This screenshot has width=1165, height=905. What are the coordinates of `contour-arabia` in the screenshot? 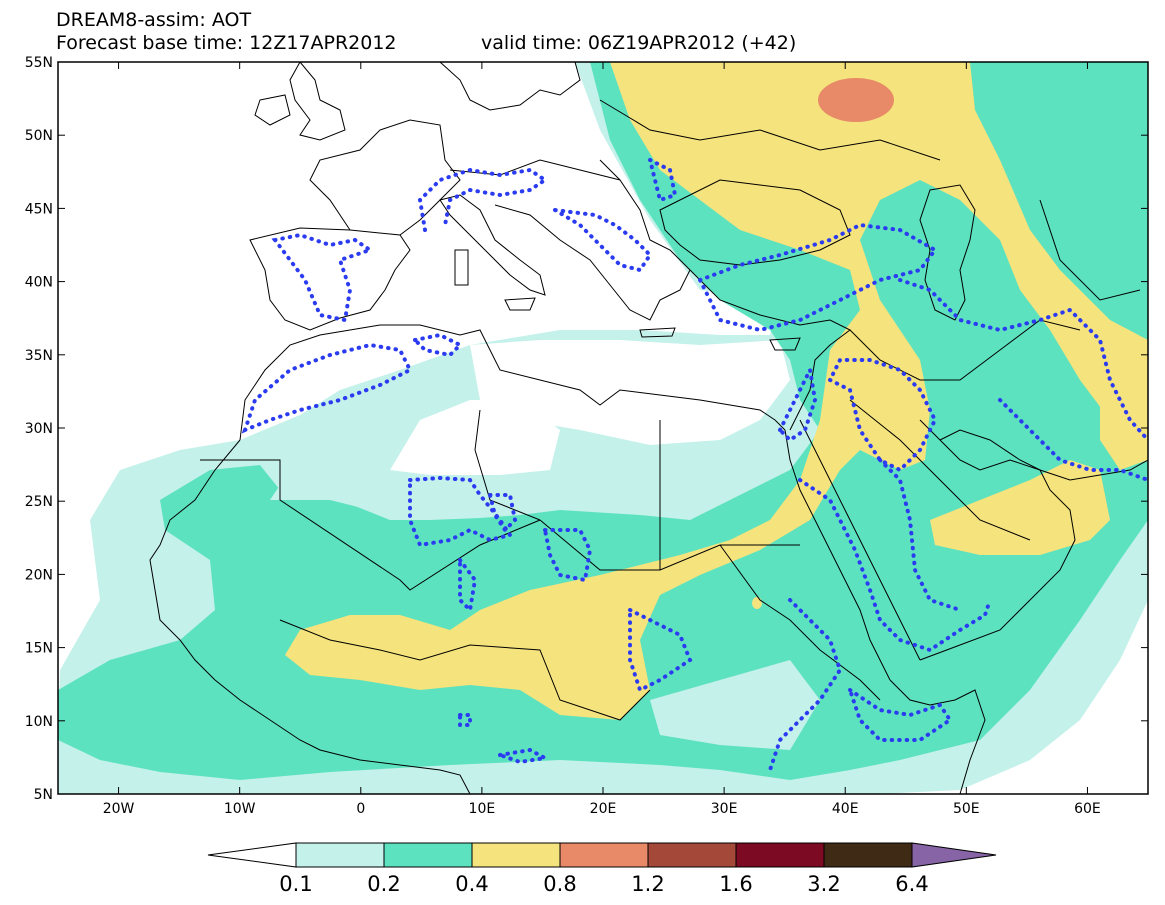 It's located at (895, 565).